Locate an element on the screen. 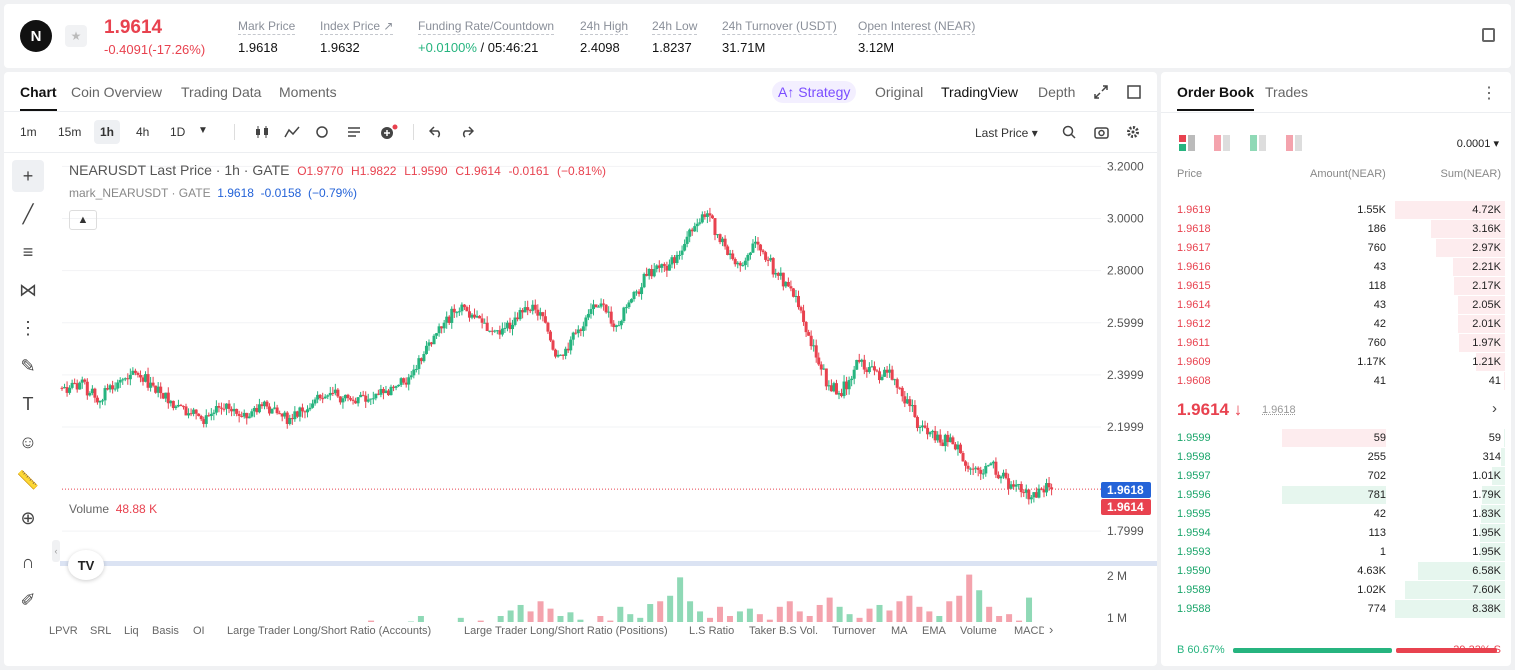 This screenshot has width=1515, height=670. bid-row: 1.9595 42 1.83K is located at coordinates (1336, 514).